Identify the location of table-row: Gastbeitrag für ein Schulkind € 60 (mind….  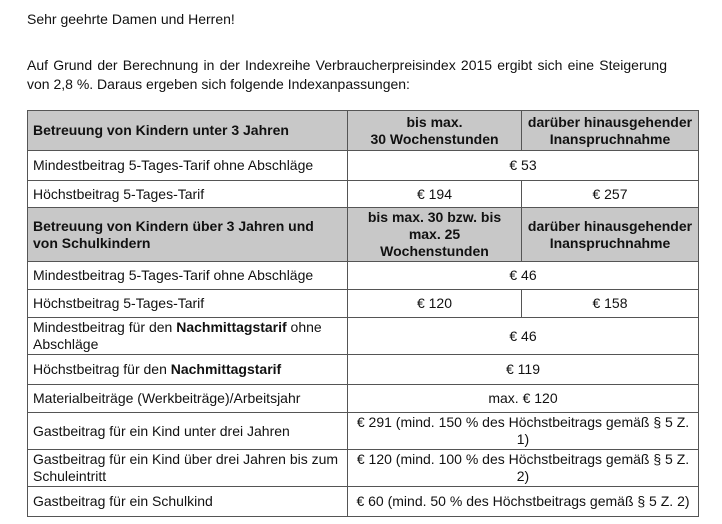
(363, 501).